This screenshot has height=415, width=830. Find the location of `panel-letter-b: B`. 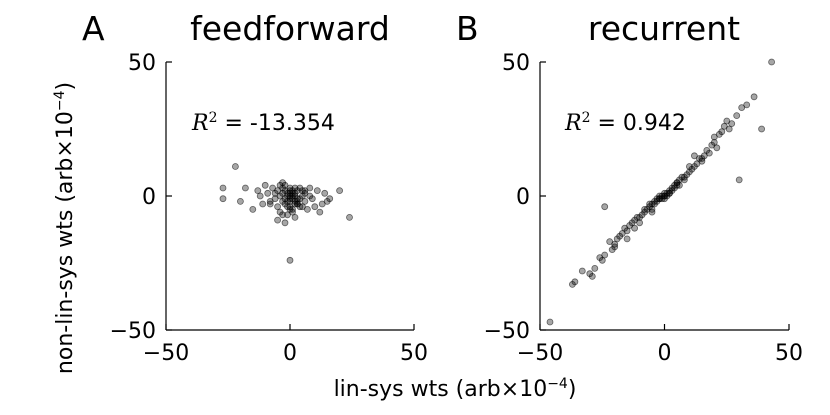

panel-letter-b: B is located at coordinates (467, 28).